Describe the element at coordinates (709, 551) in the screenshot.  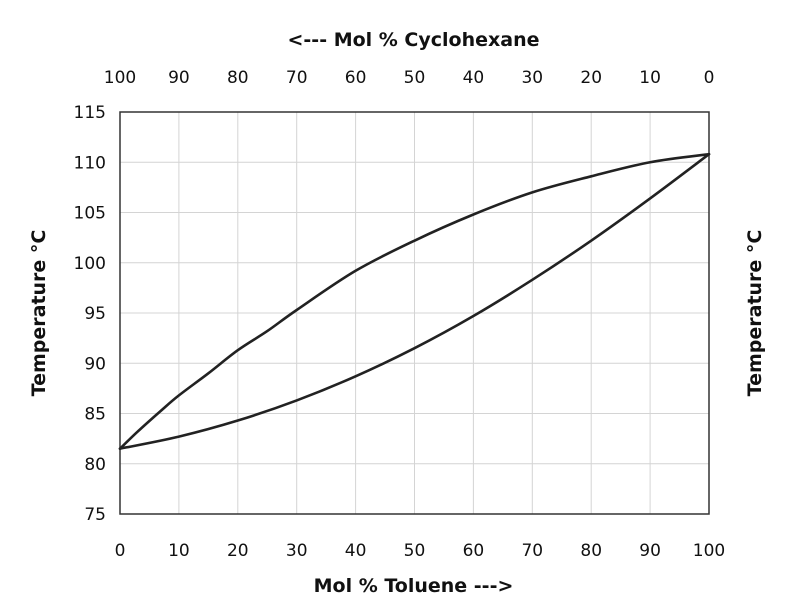
I see `x-tick-label: 100` at that location.